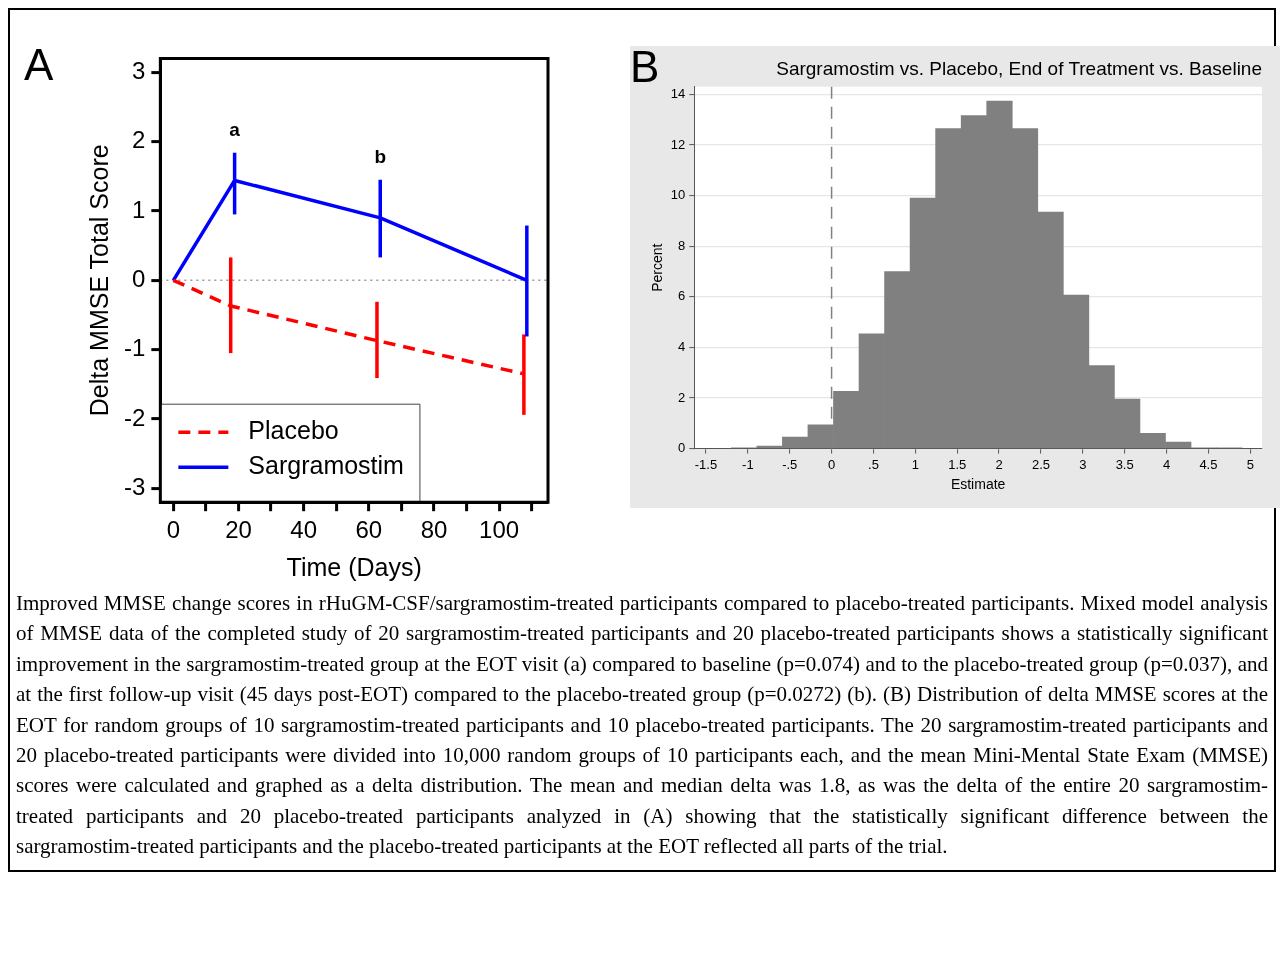 The height and width of the screenshot is (959, 1280). Describe the element at coordinates (790, 464) in the screenshot. I see `x-tick-label: -.5` at that location.